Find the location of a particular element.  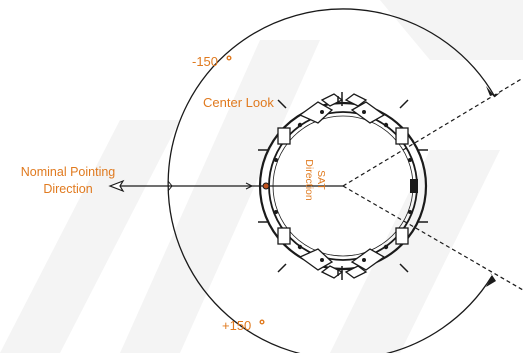

pivot-marker is located at coordinates (266, 186).